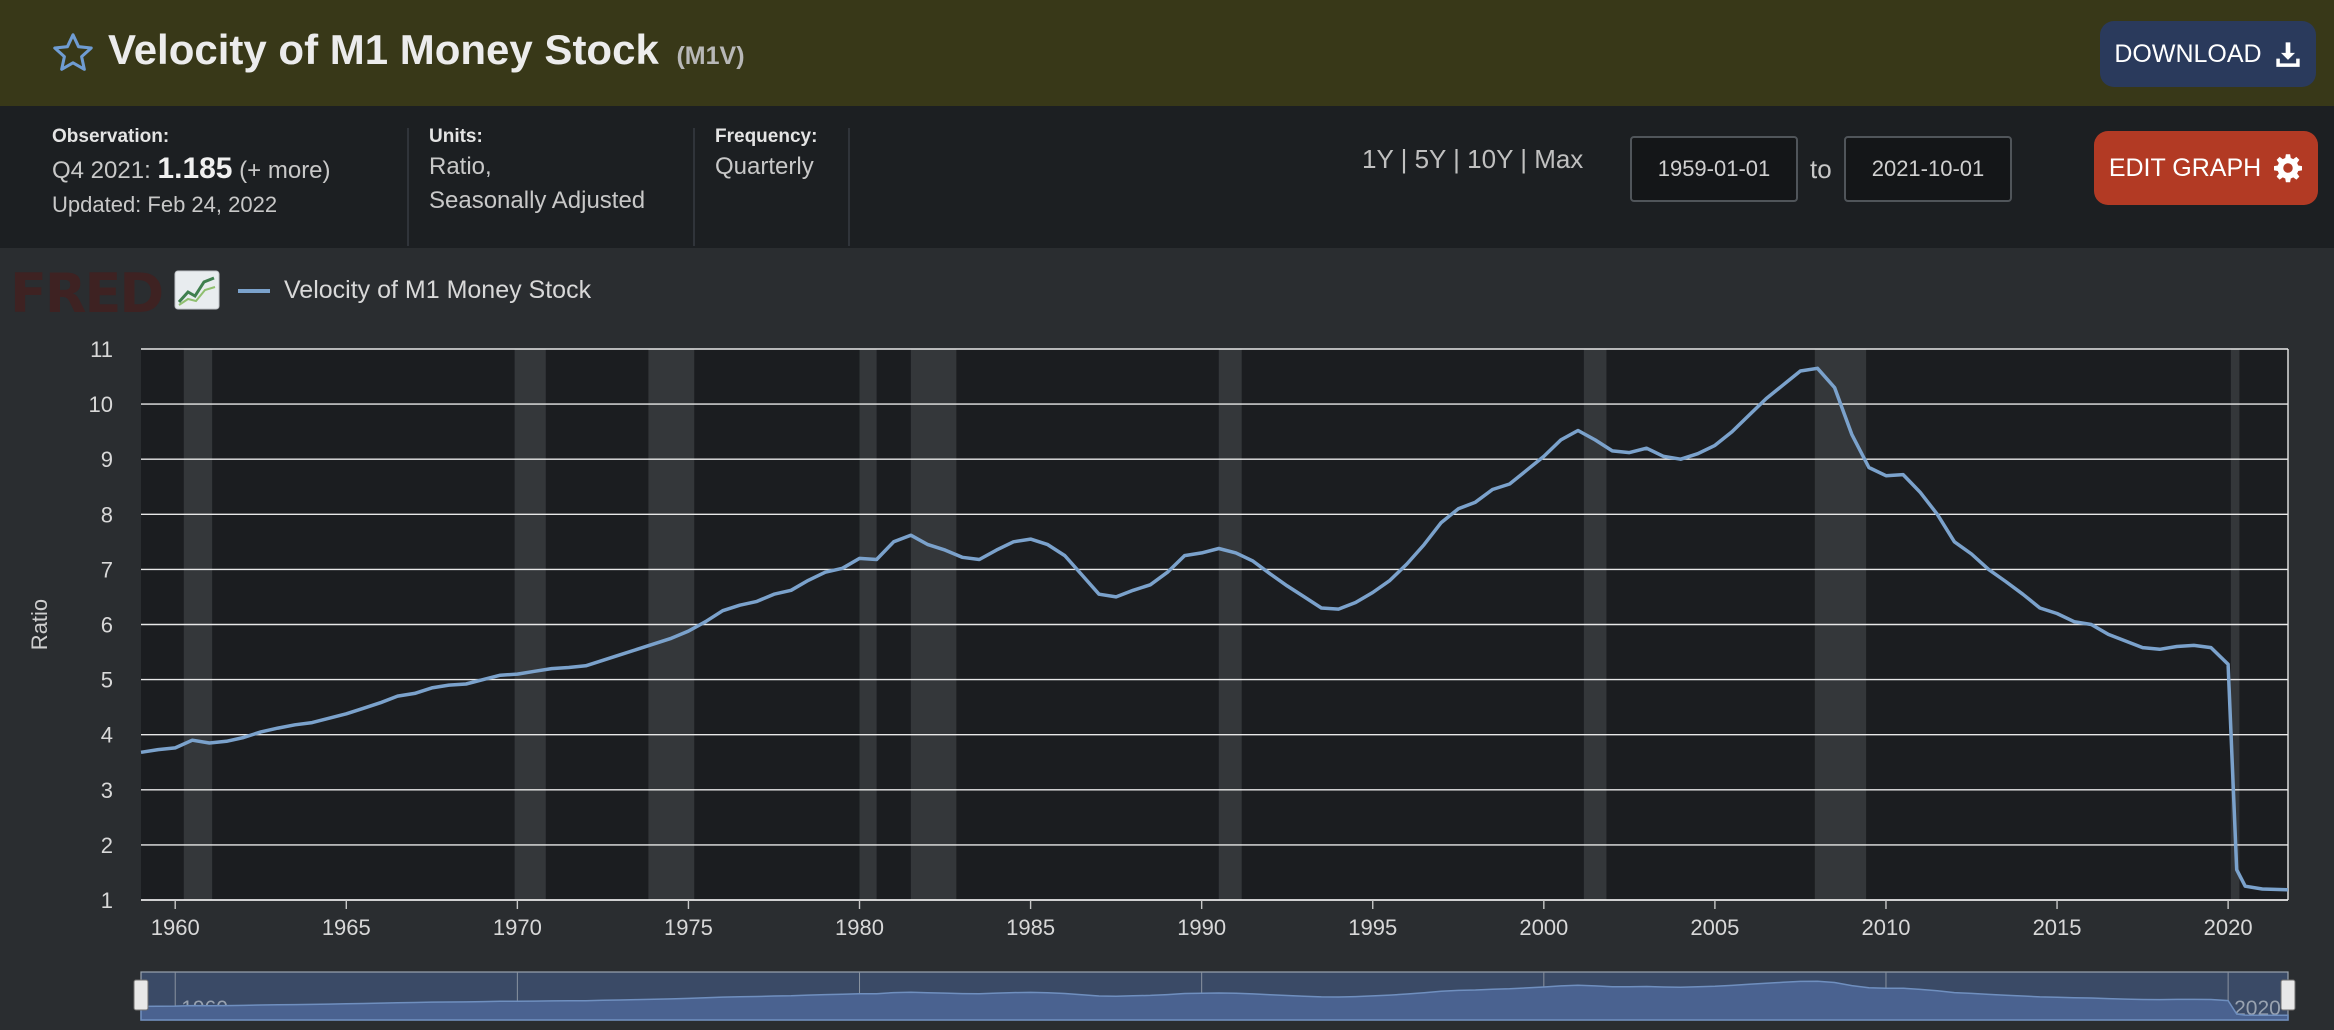  I want to click on units-label: Units:, so click(456, 136).